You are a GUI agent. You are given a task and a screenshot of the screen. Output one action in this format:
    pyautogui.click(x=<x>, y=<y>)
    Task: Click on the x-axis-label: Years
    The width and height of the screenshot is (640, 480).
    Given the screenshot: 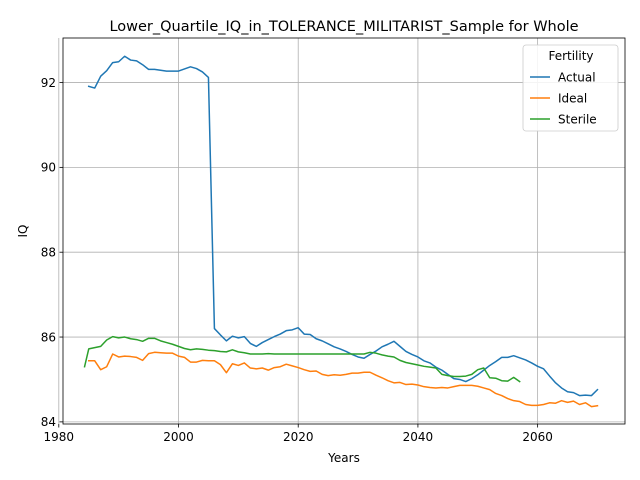 What is the action you would take?
    pyautogui.click(x=343, y=458)
    